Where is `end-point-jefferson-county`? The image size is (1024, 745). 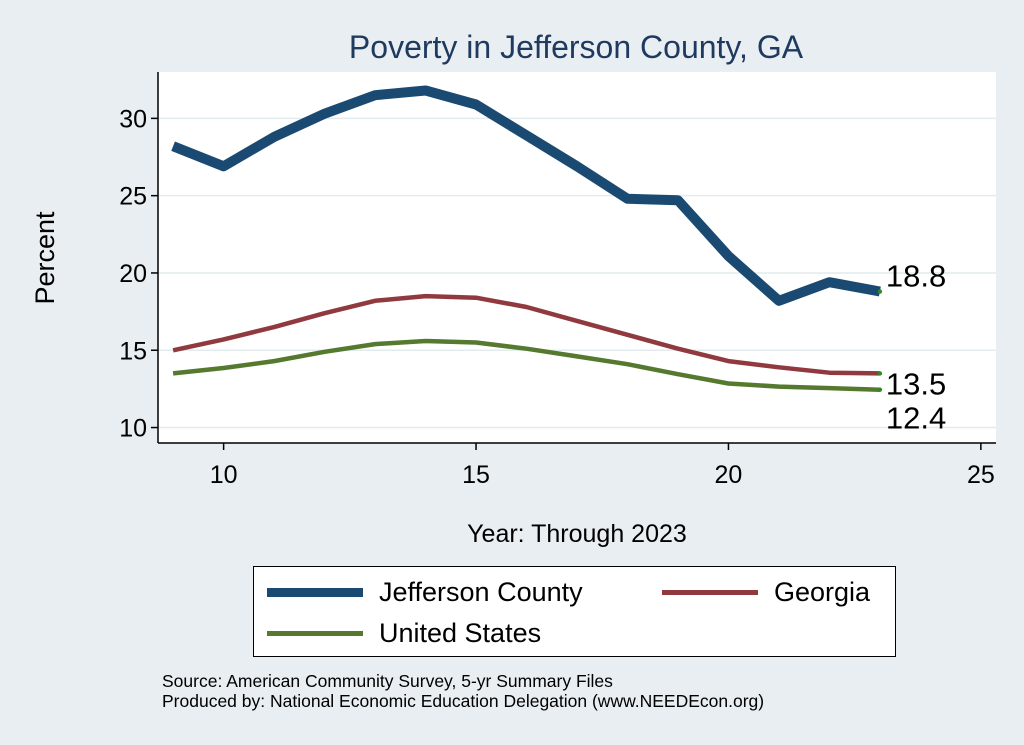 end-point-jefferson-county is located at coordinates (880, 291).